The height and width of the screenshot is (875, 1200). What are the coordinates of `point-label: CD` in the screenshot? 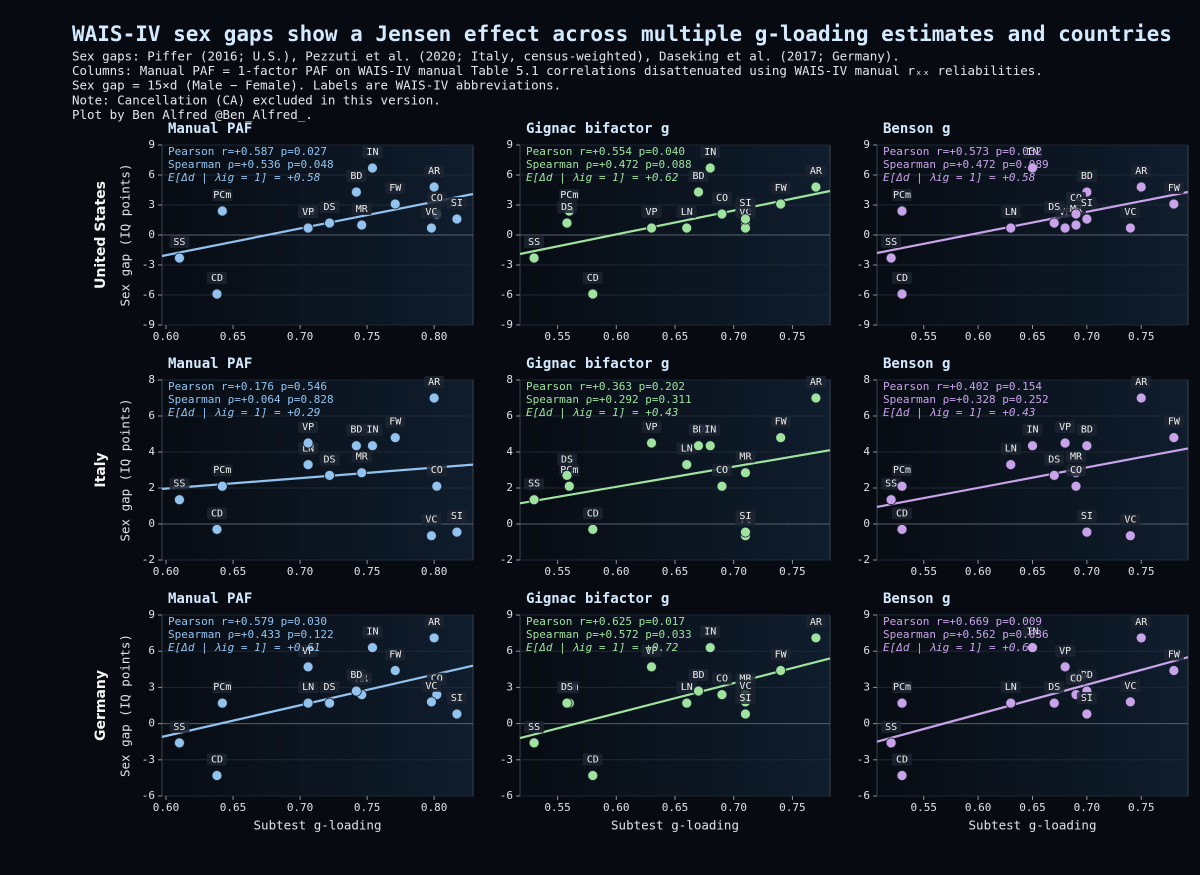 It's located at (593, 278).